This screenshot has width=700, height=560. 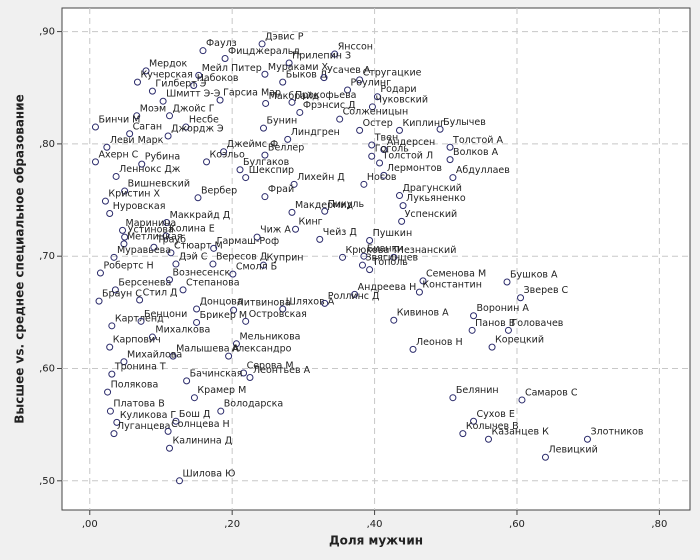 What do you see at coordinates (321, 56) in the screenshot?
I see `point-label: Прилепин З` at bounding box center [321, 56].